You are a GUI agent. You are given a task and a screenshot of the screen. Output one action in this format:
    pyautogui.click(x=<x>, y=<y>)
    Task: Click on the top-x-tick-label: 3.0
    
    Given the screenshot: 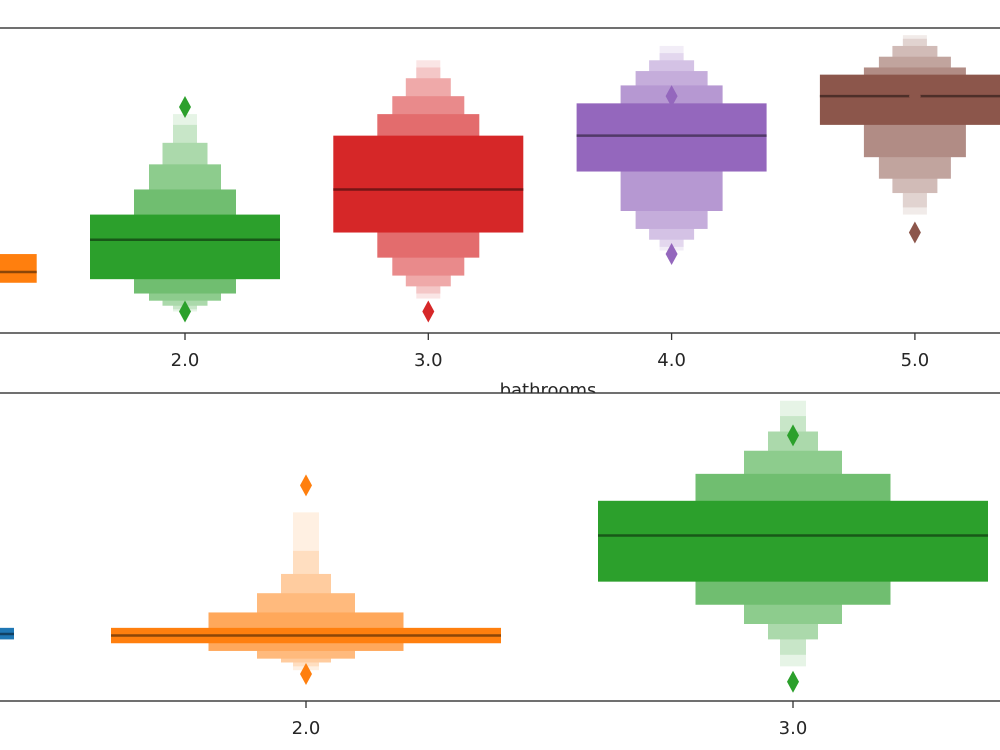 What is the action you would take?
    pyautogui.click(x=428, y=360)
    